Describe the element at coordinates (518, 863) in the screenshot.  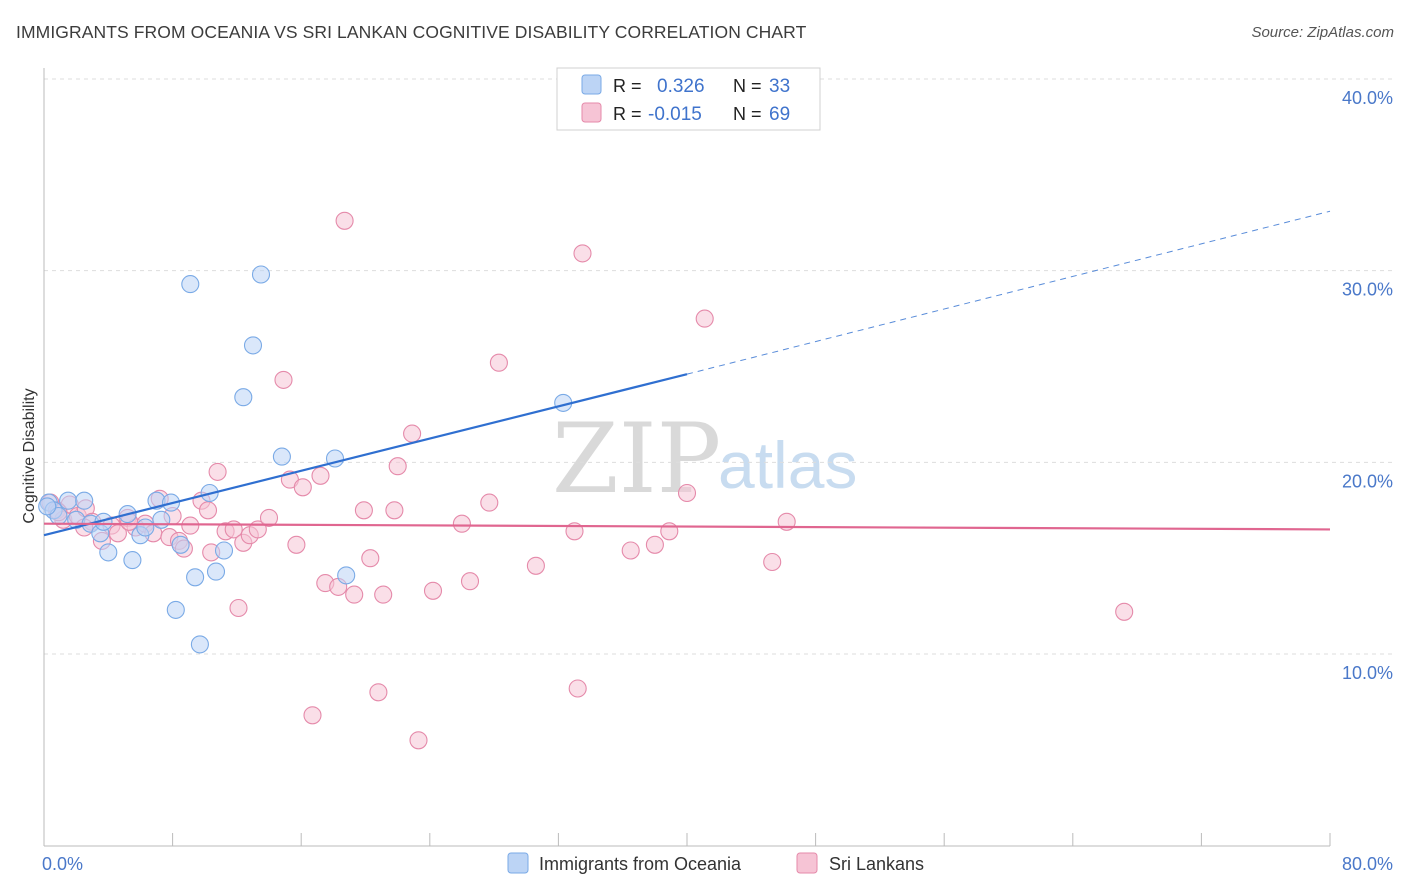
I see `legend-swatch-oceania` at that location.